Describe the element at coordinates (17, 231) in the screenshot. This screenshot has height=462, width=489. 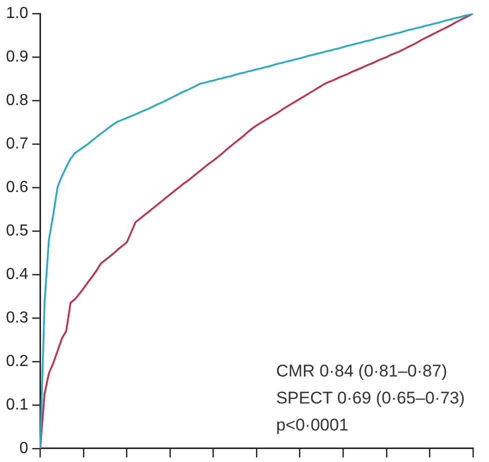
I see `y-tick-label: 0.5` at that location.